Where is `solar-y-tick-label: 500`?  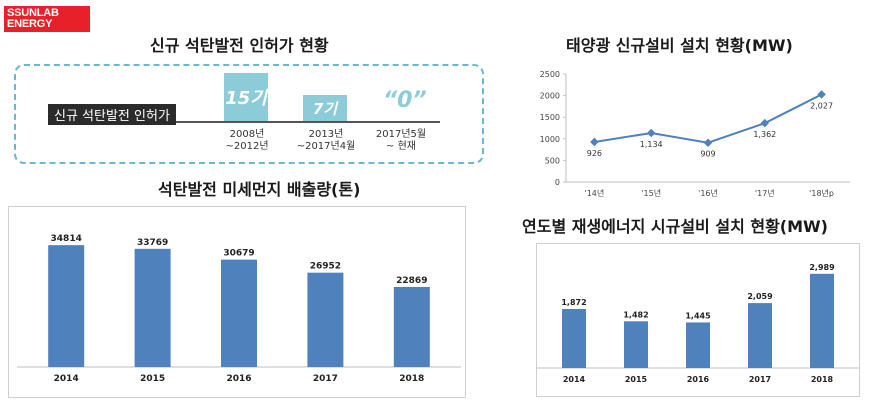 solar-y-tick-label: 500 is located at coordinates (552, 160).